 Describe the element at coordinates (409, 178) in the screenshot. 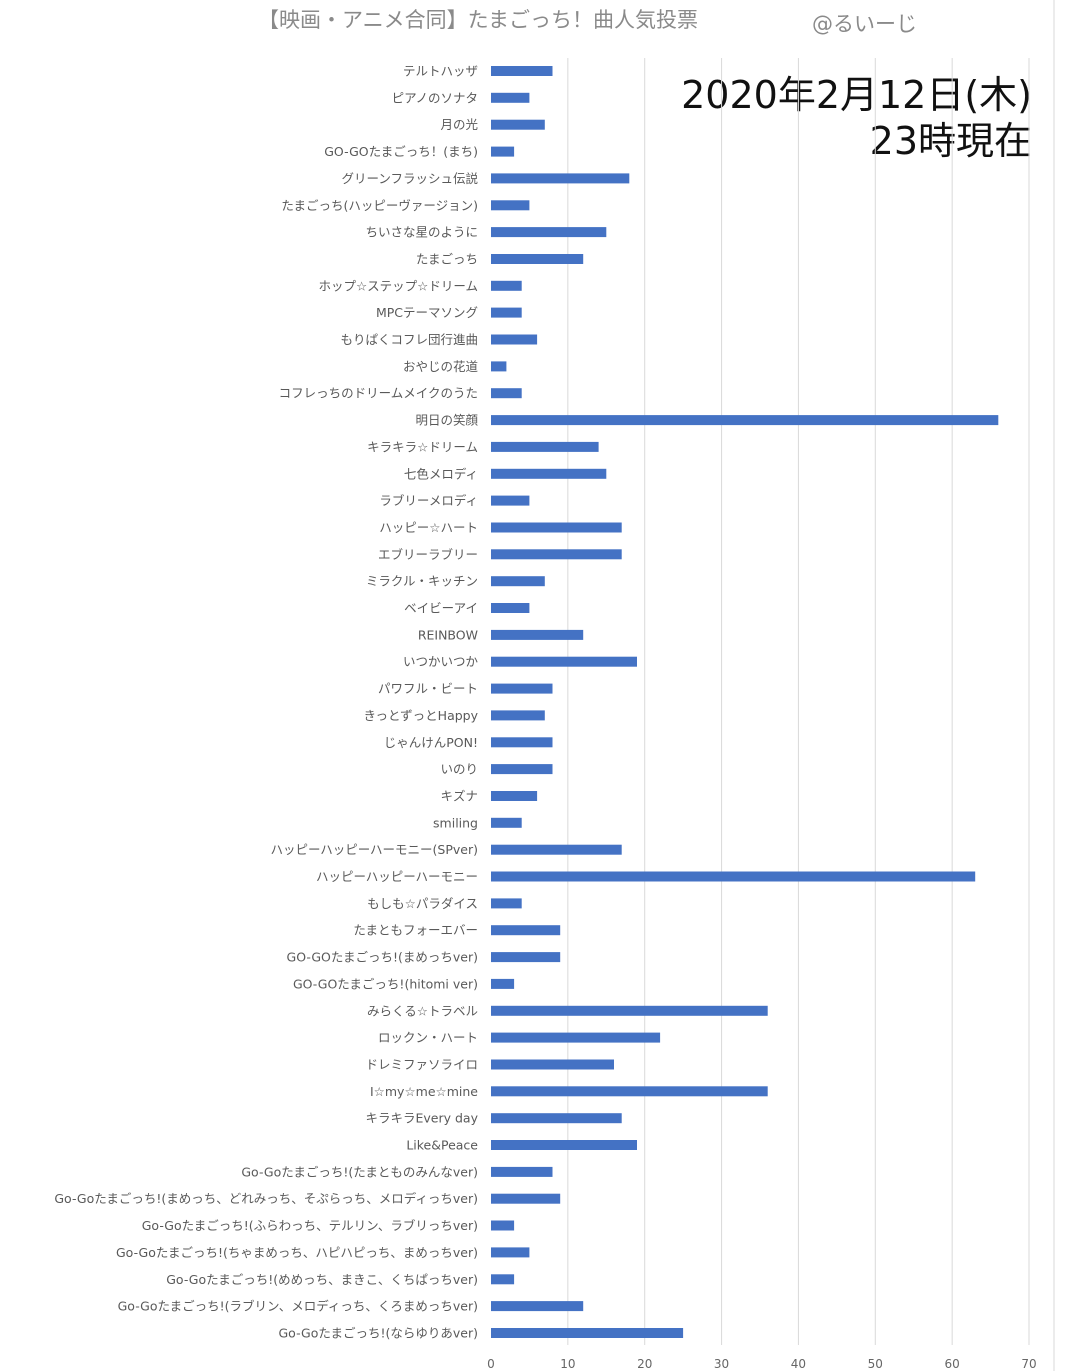

I see `category-label: グリーンフラッシュ伝説` at that location.